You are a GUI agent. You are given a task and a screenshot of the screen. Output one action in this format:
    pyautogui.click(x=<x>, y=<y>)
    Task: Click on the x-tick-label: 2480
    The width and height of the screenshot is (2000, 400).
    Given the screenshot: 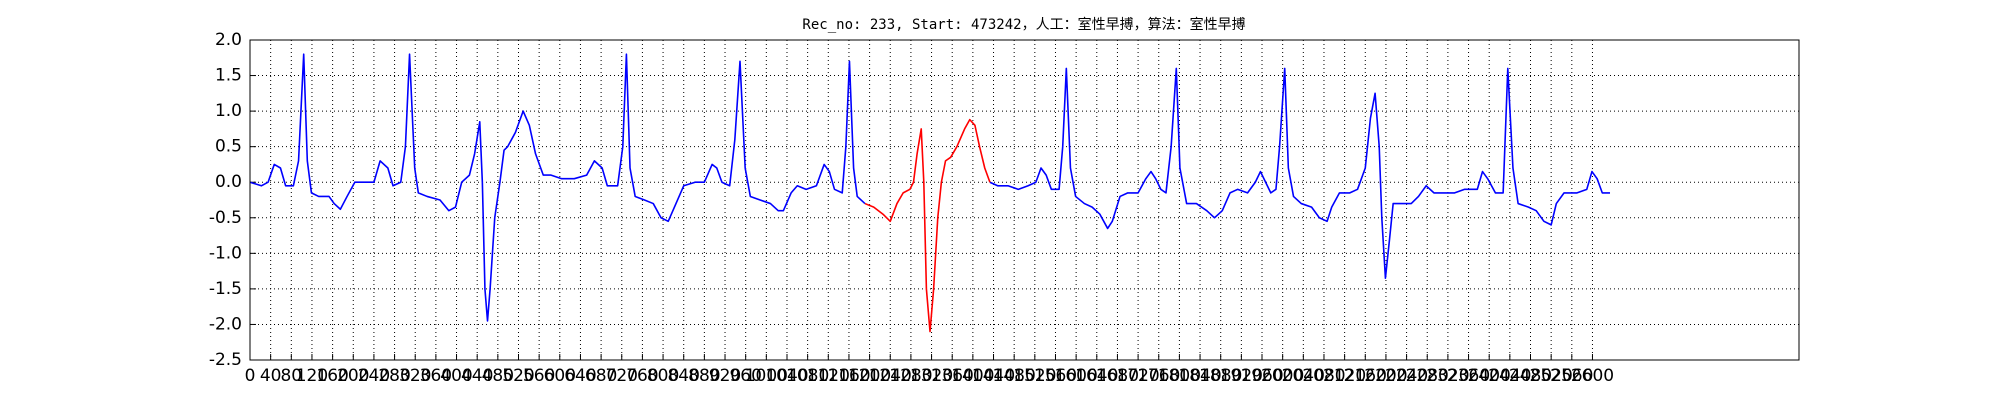 What is the action you would take?
    pyautogui.click(x=1530, y=376)
    